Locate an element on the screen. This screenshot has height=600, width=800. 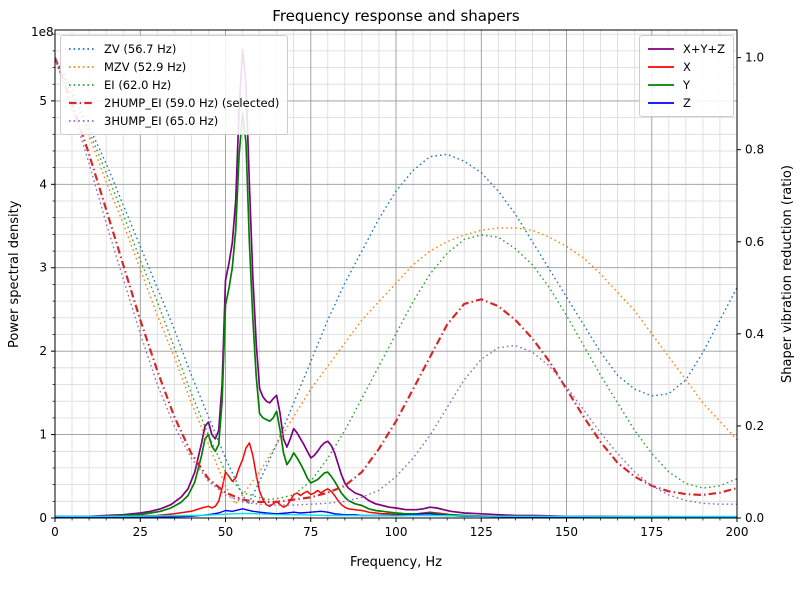
legend-item: MZV (52.9 Hz) is located at coordinates (173, 67).